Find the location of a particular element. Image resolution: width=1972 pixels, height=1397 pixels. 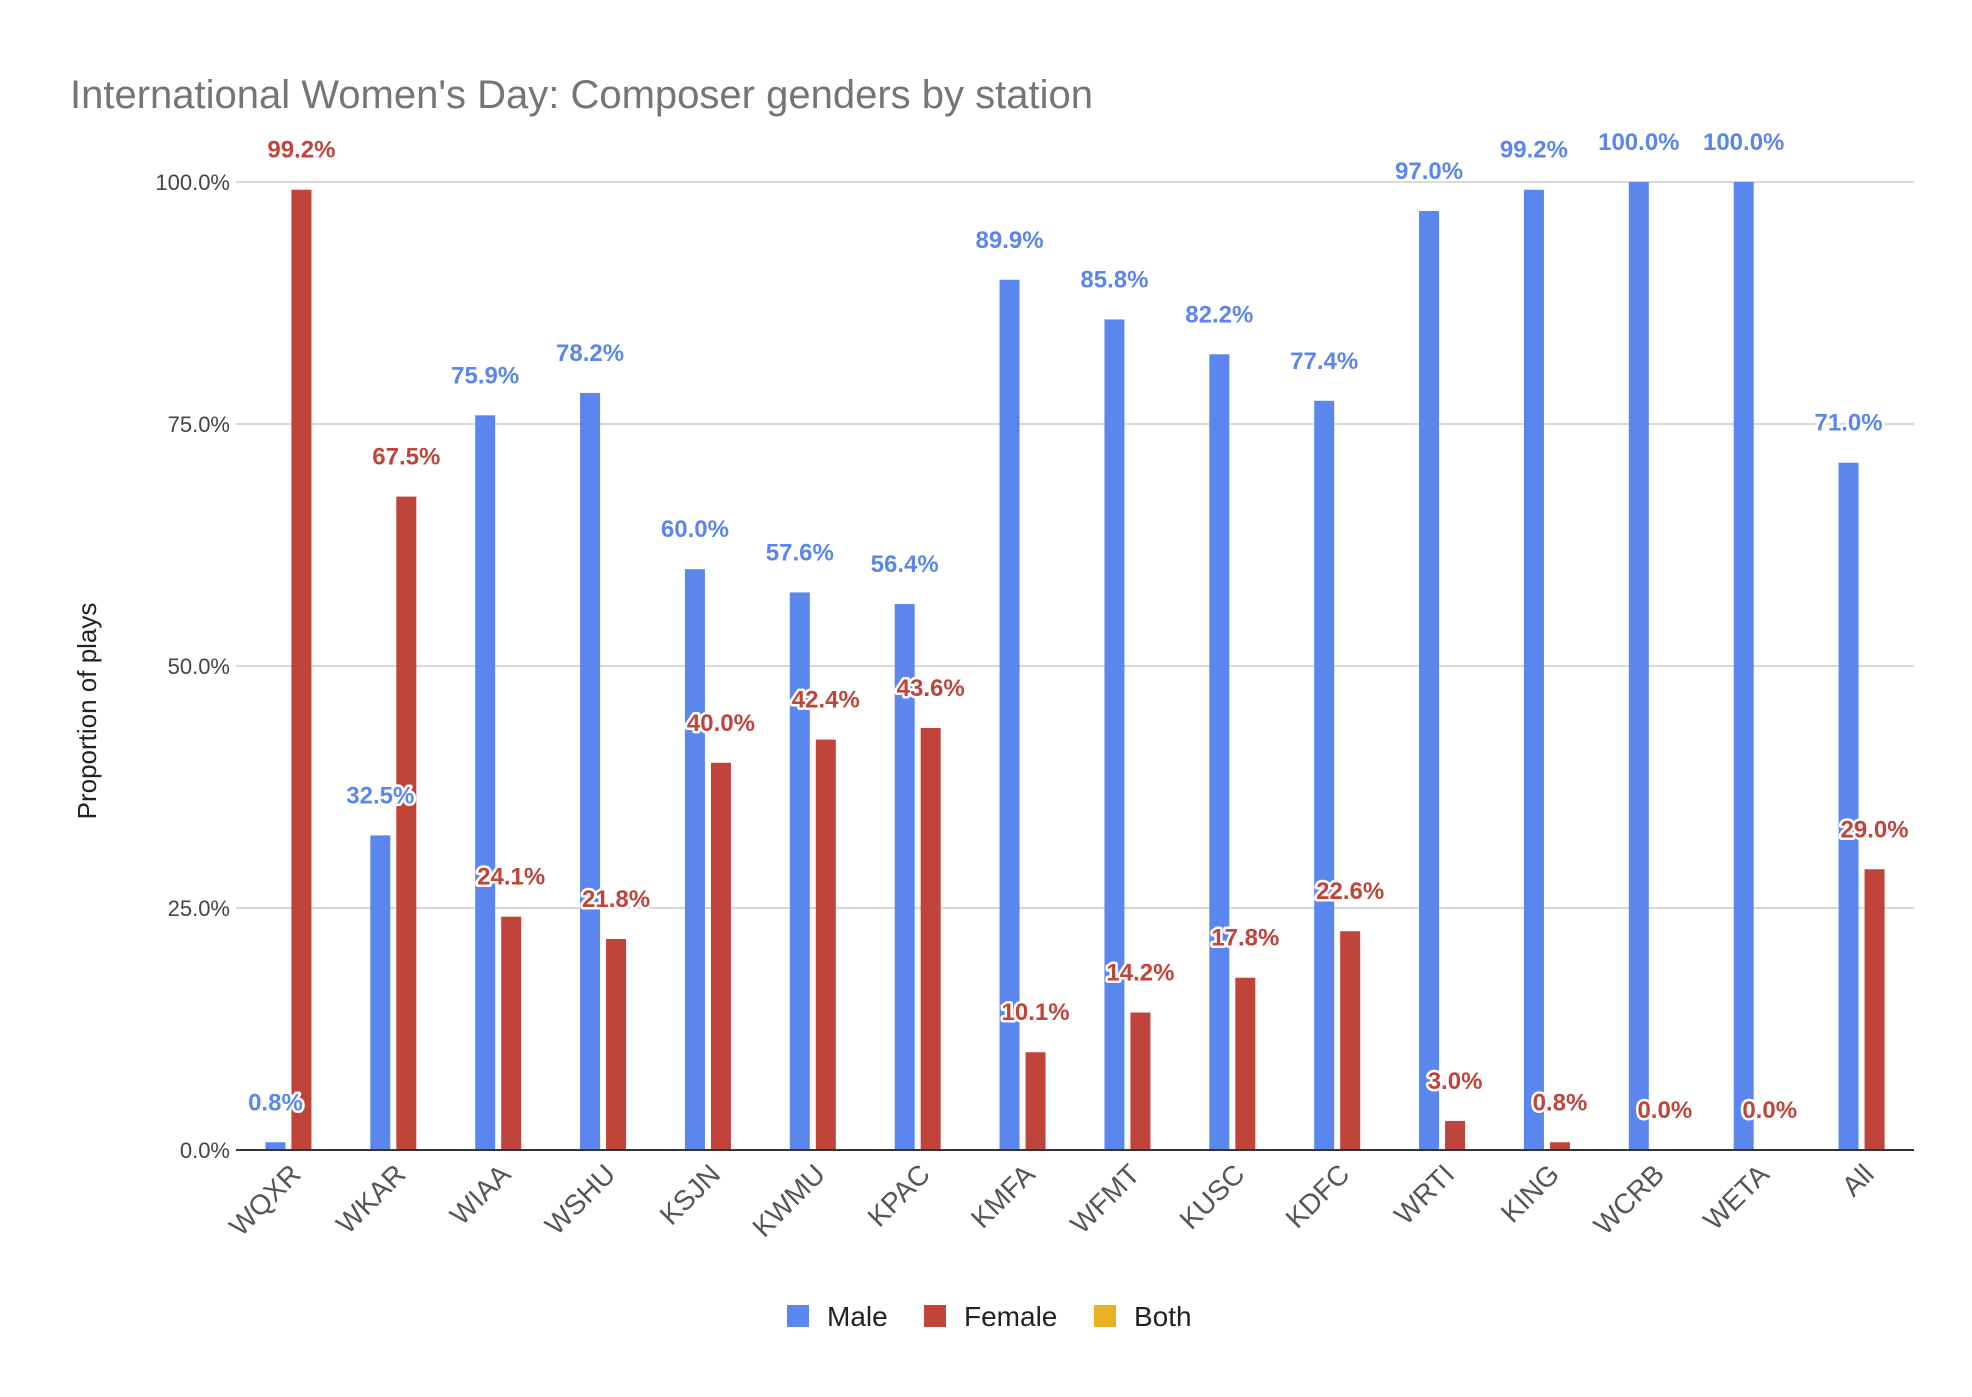

y-tick-label: 75.0% is located at coordinates (199, 424).